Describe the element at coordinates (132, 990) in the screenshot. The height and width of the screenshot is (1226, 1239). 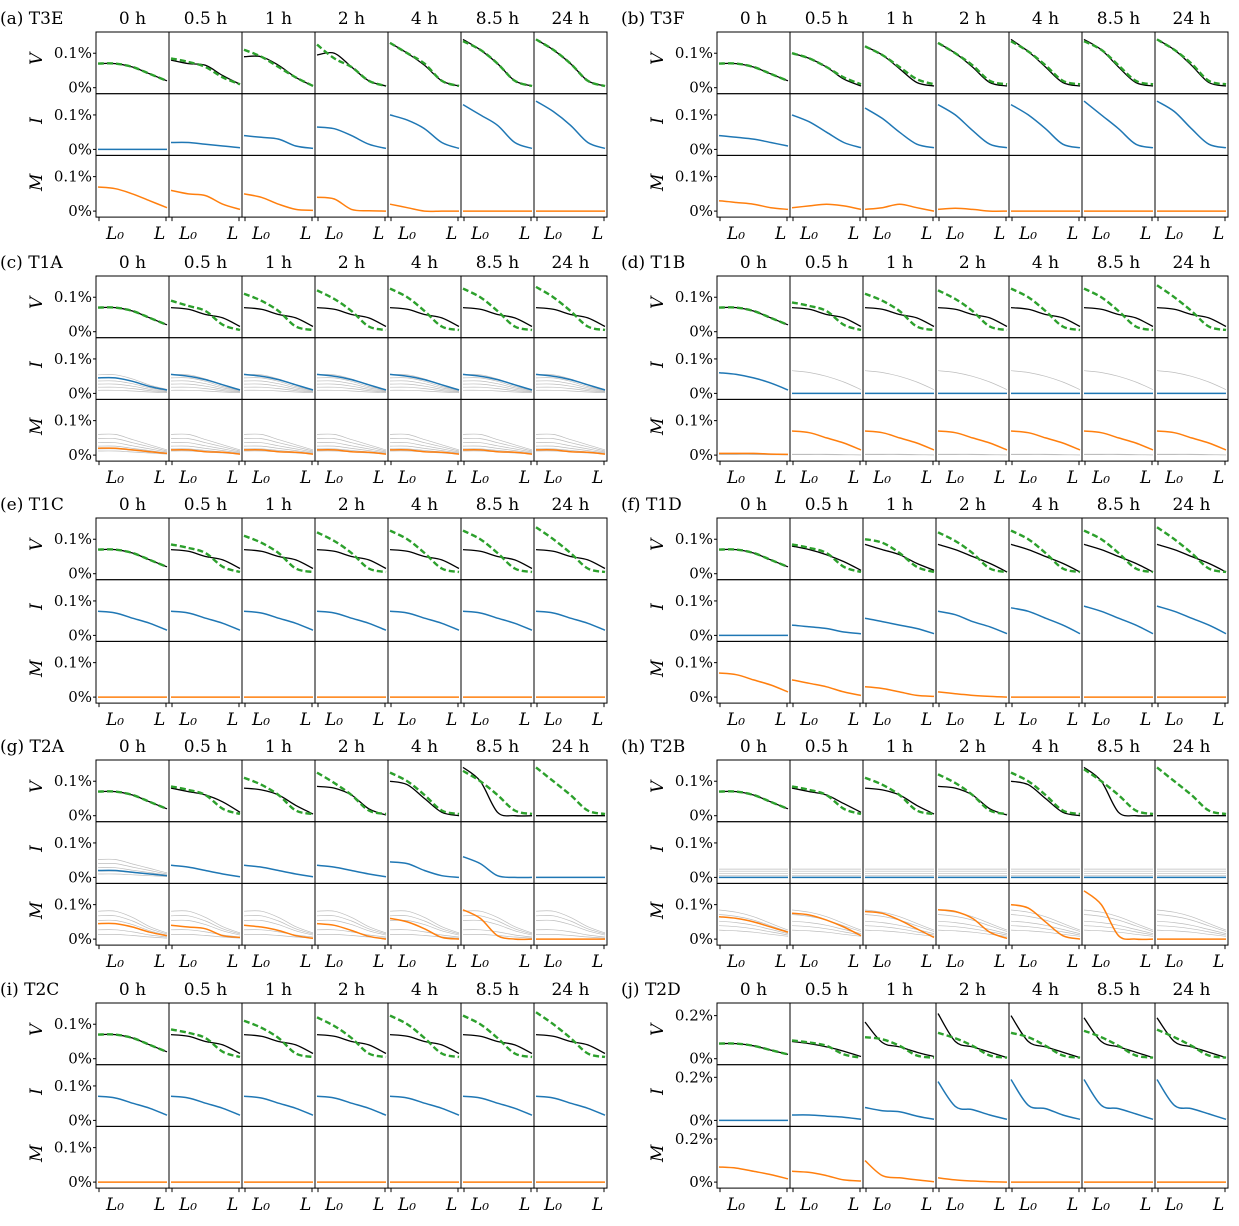
I see `time-header: 0 h` at that location.